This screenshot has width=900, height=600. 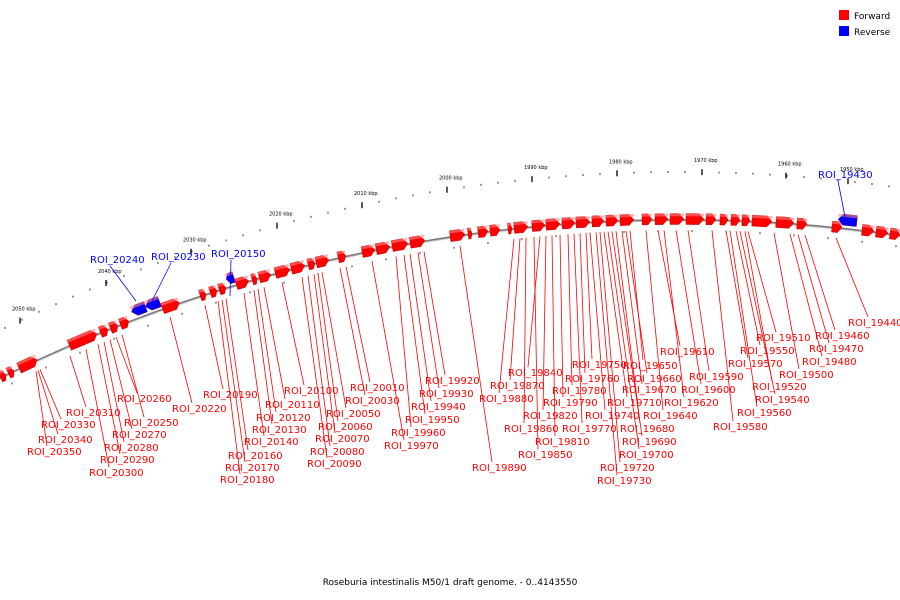 I want to click on gene-label-forward: ROI_19970, so click(x=411, y=446).